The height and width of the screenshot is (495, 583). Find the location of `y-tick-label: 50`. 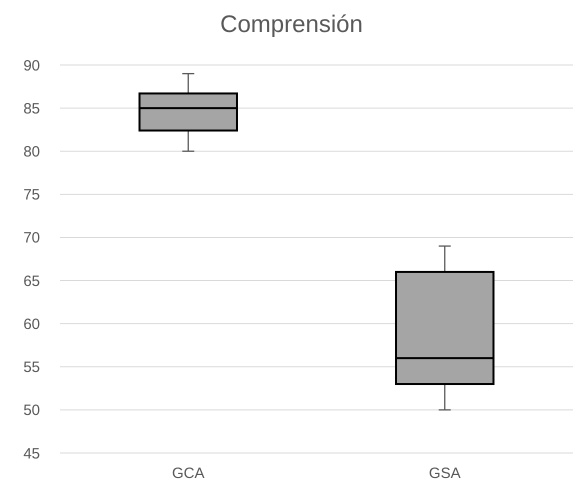

y-tick-label: 50 is located at coordinates (31, 411).